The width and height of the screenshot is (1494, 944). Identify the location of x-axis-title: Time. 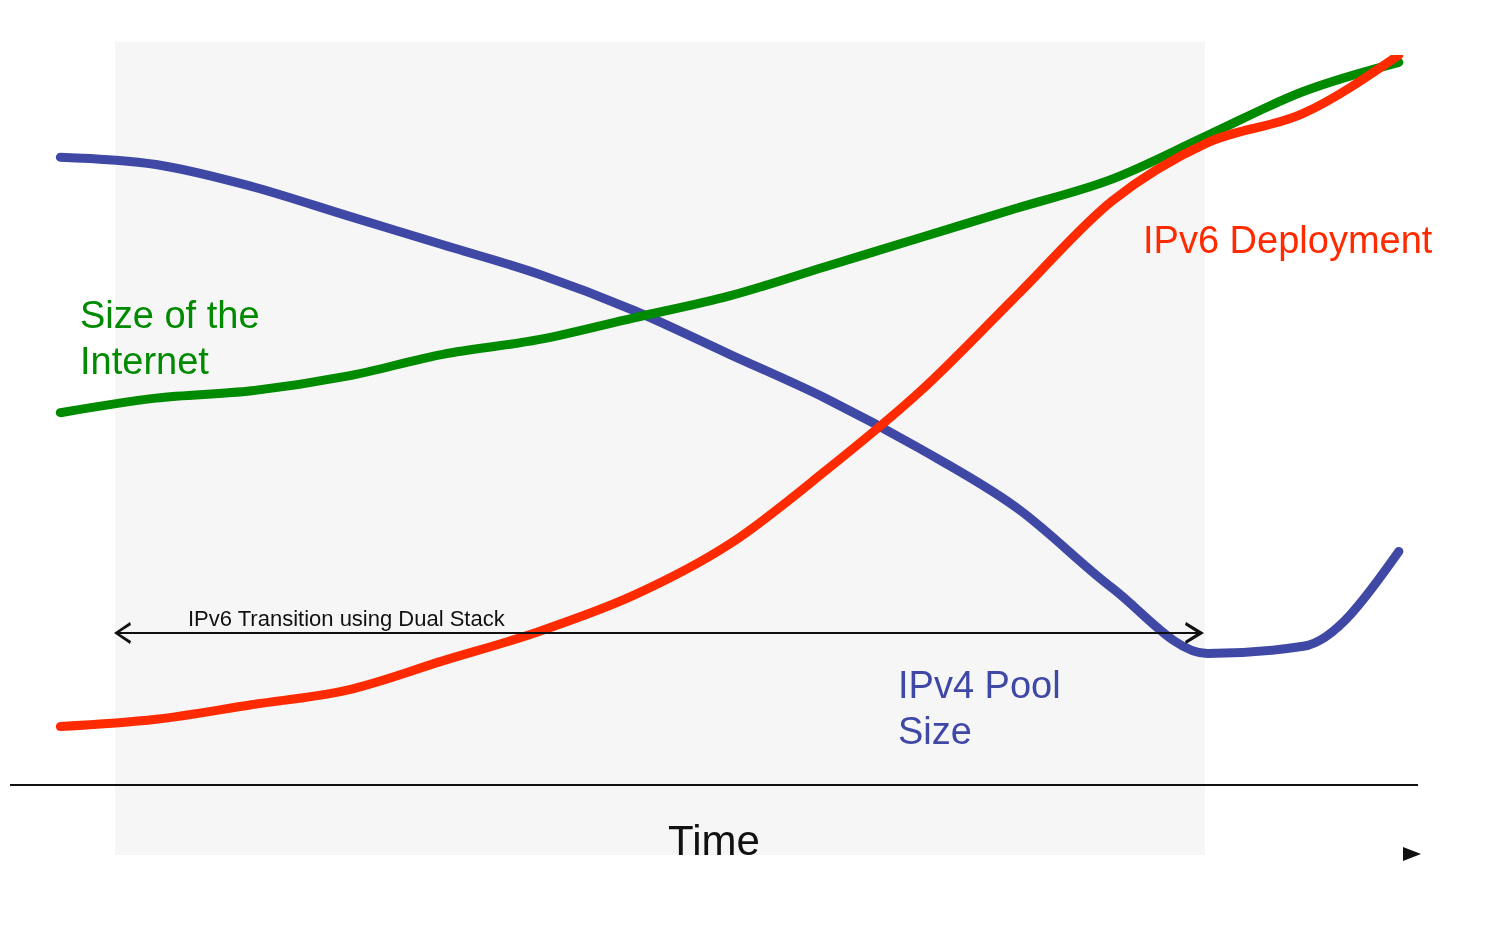
(714, 840).